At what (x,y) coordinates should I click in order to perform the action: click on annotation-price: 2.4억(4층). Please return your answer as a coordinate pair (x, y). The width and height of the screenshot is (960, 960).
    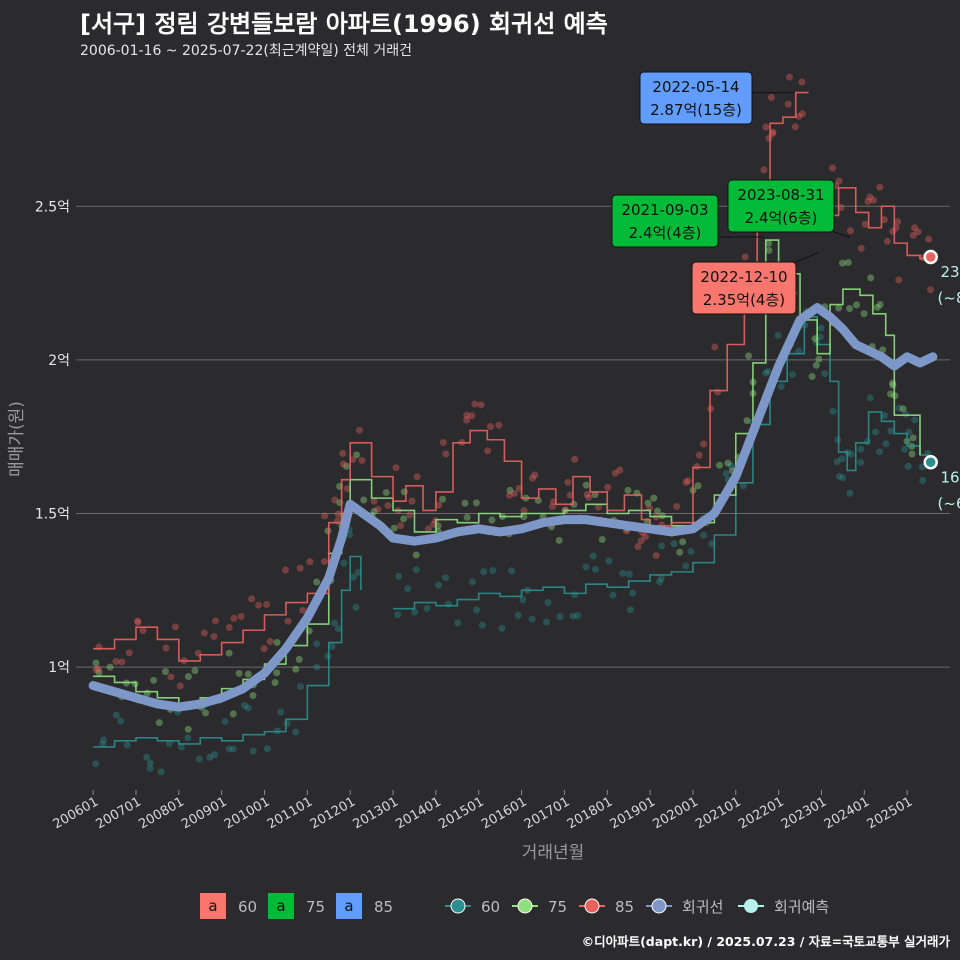
    Looking at the image, I should click on (665, 233).